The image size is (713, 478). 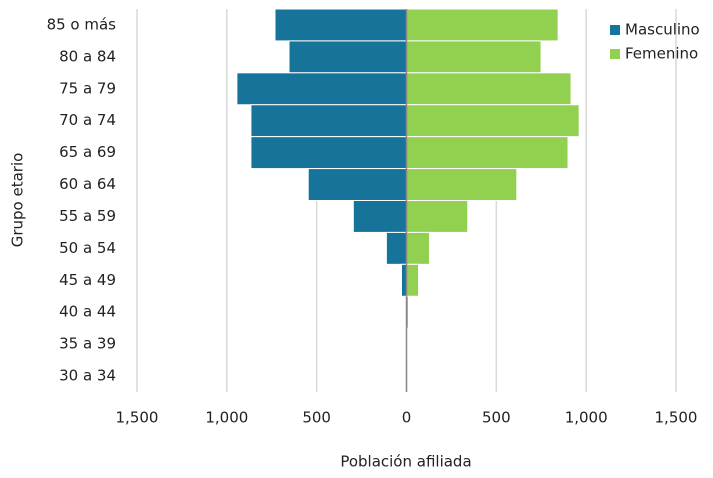 I want to click on y-tick-label: 40 a 44, so click(x=87, y=312).